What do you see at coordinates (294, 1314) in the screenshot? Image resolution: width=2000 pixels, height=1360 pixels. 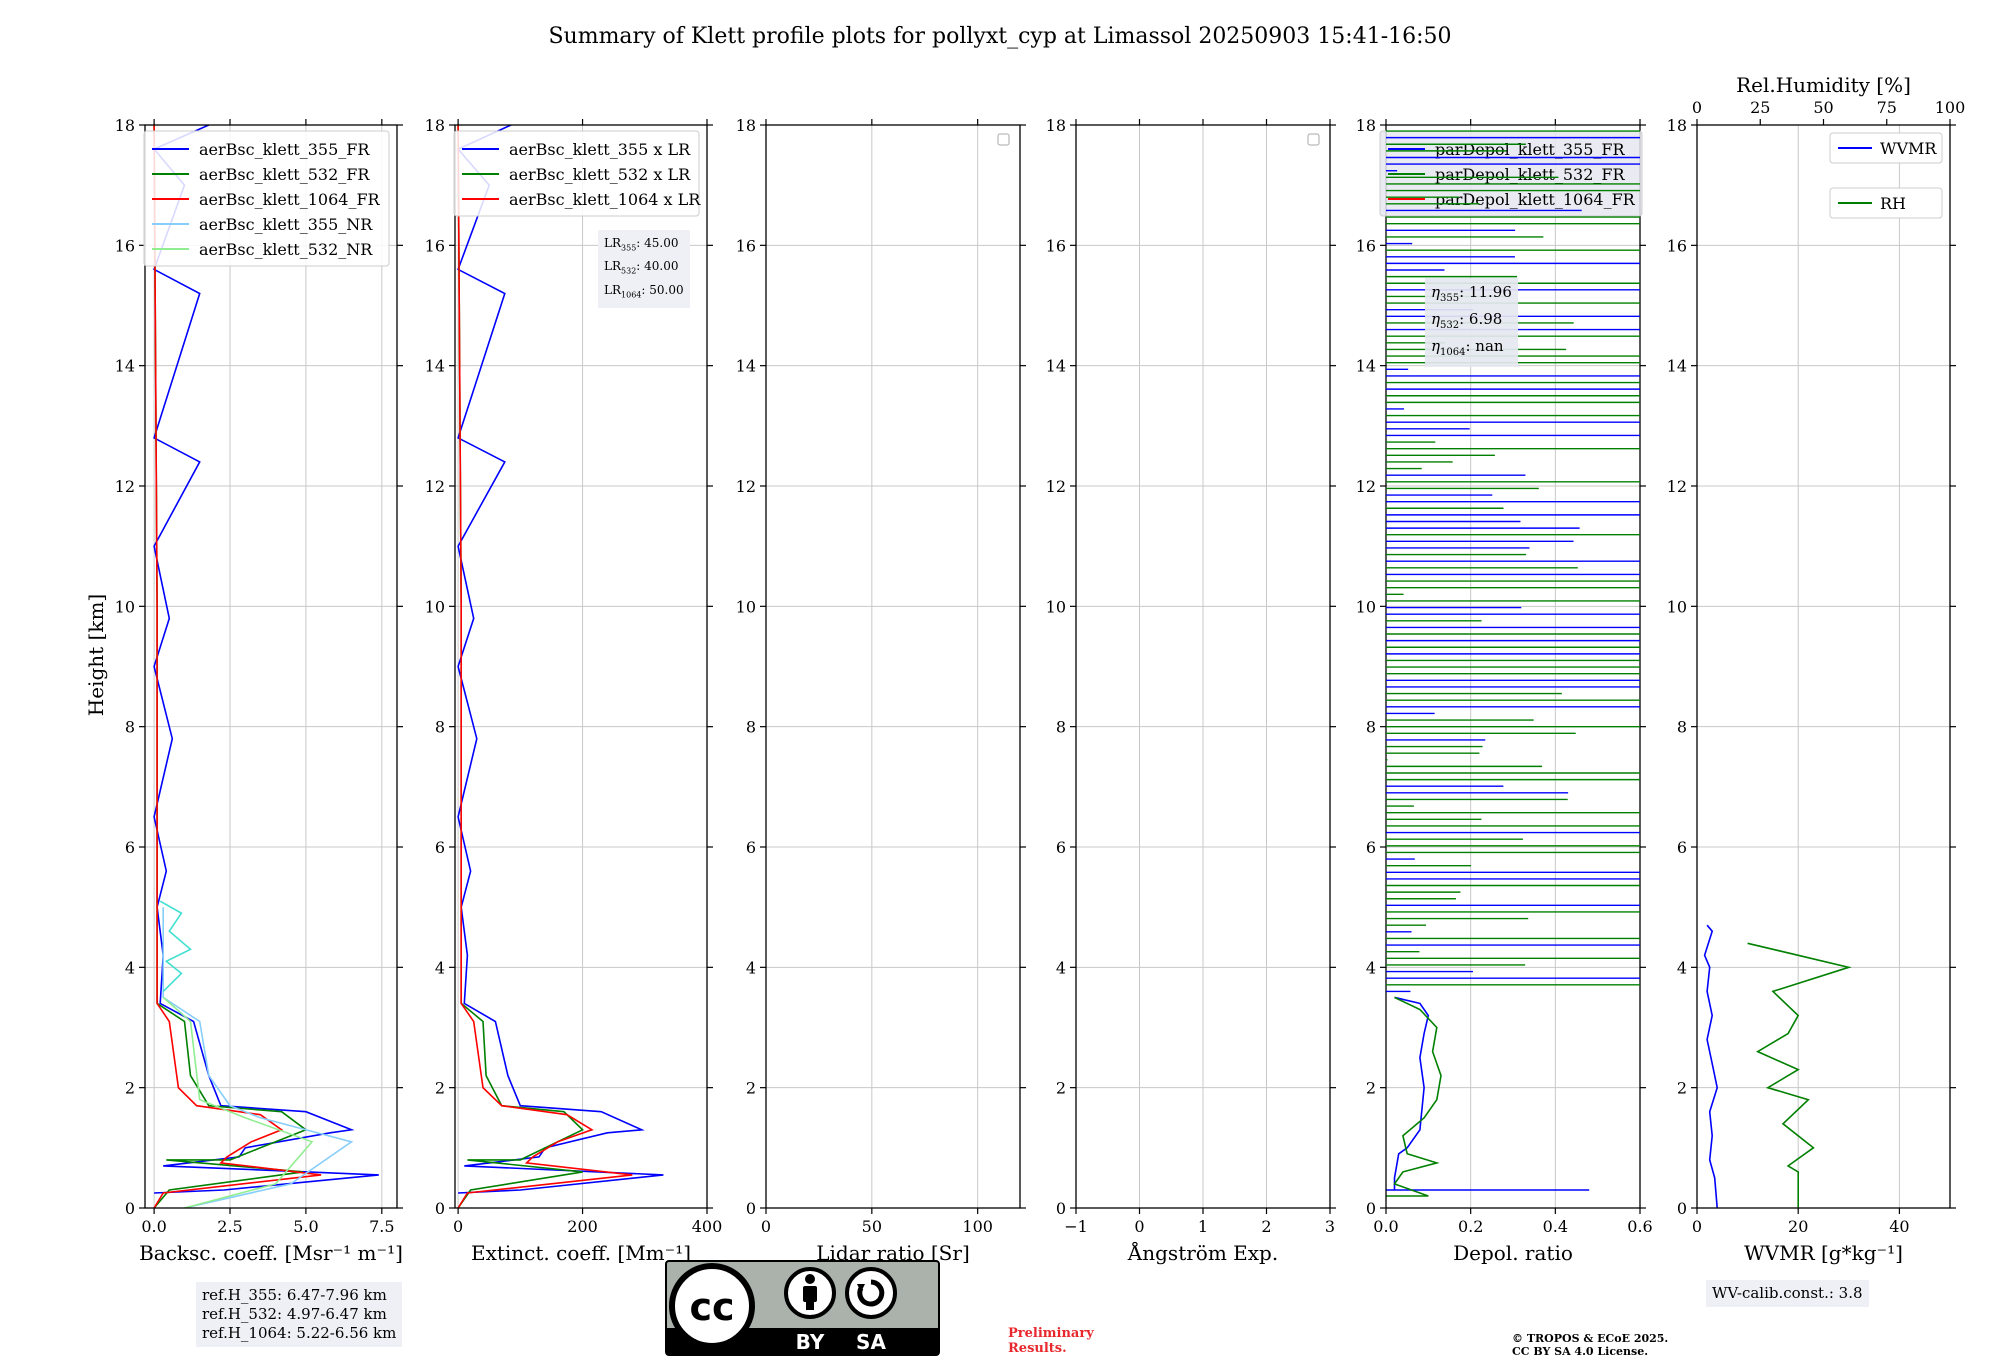 I see `refH-532-text: ref.H_532: 4.97-6.47 km` at bounding box center [294, 1314].